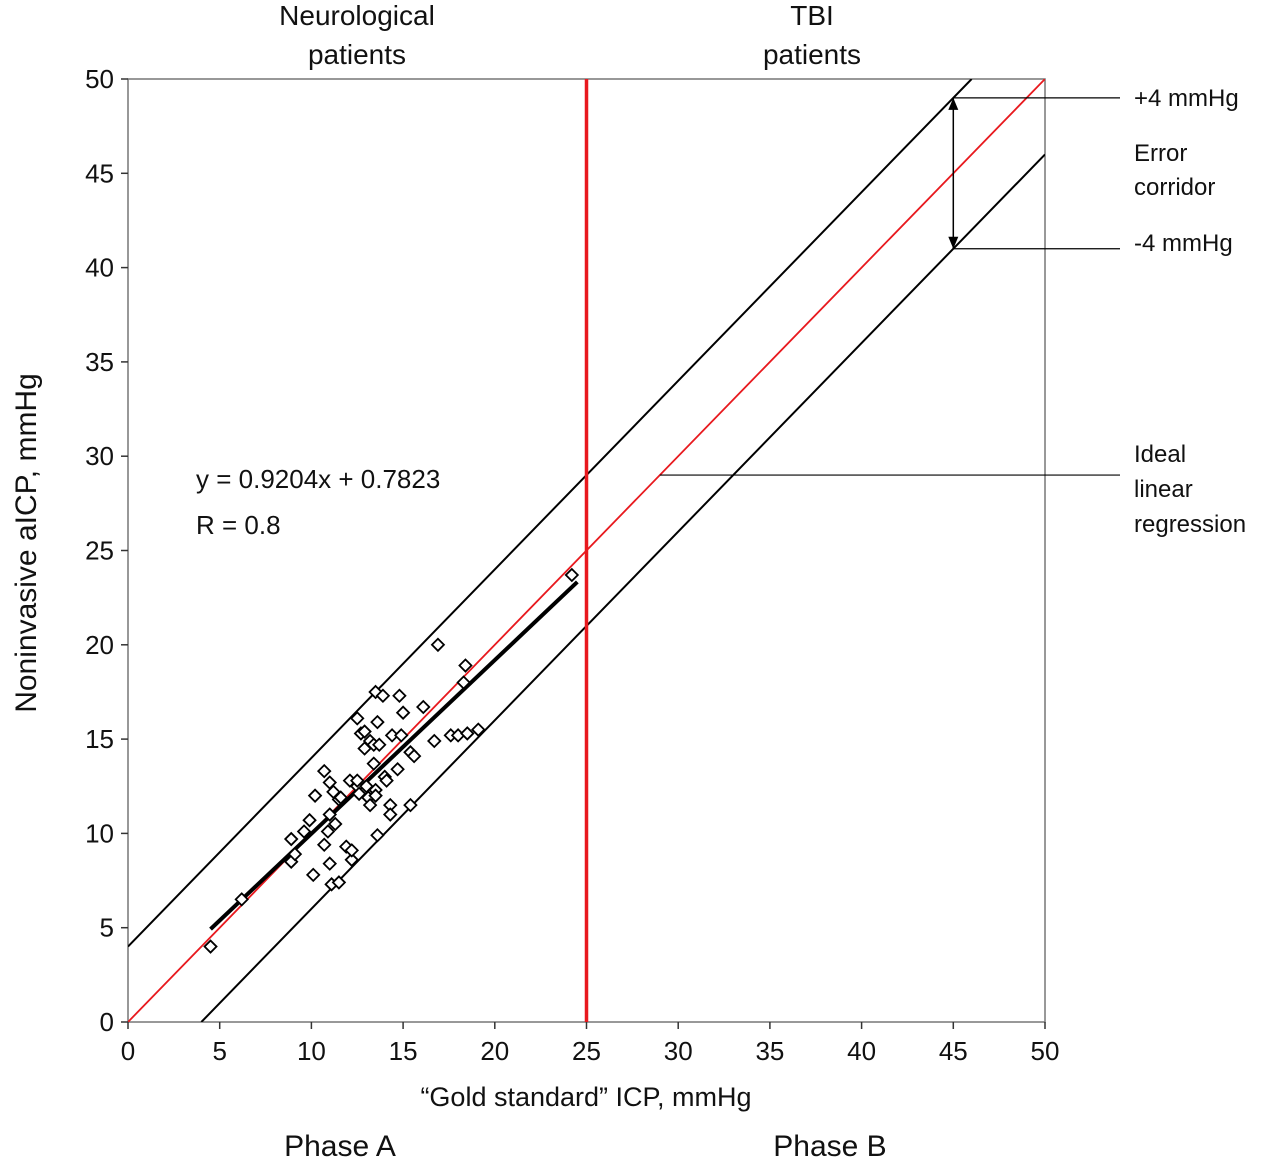  Describe the element at coordinates (1163, 489) in the screenshot. I see `ideal-label-2: linear` at that location.